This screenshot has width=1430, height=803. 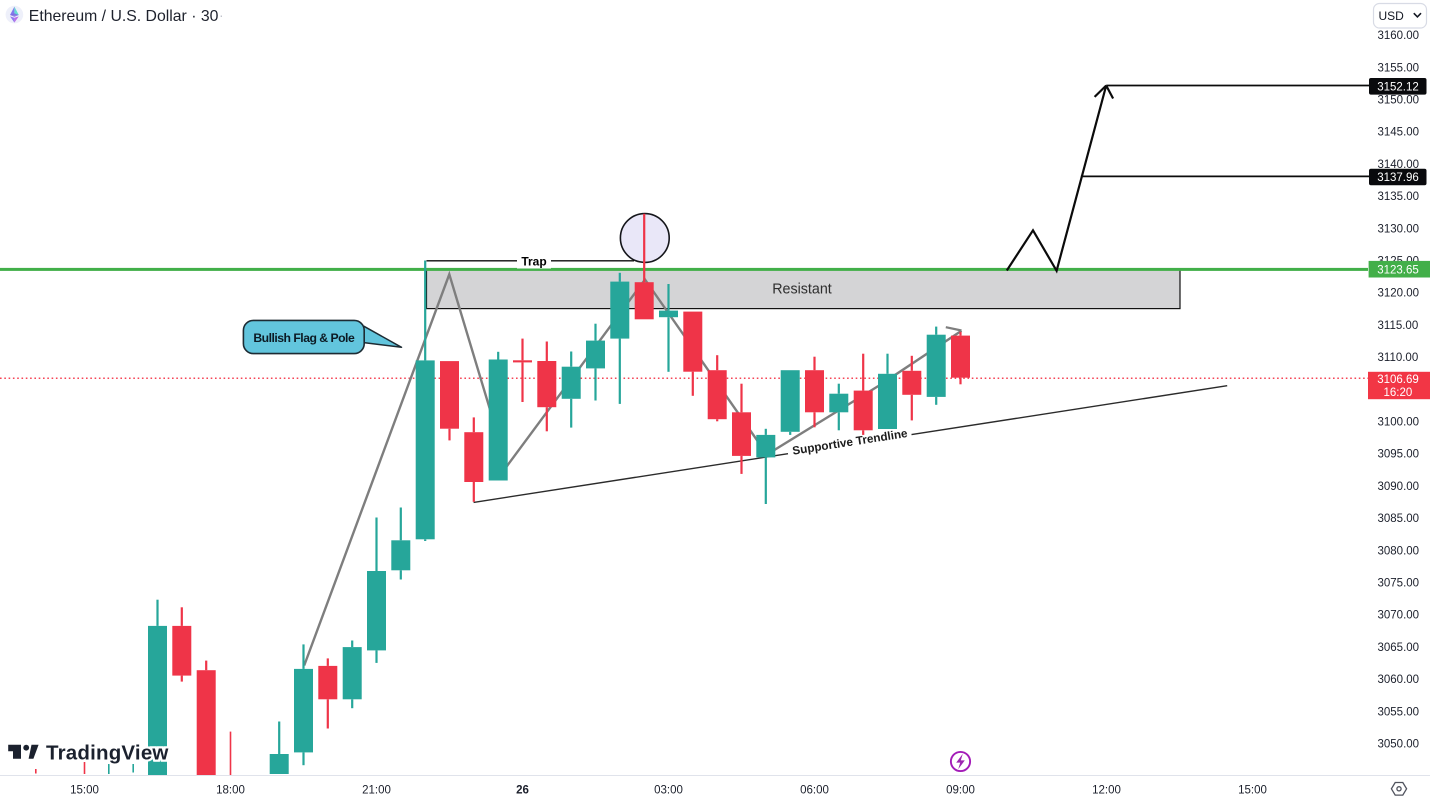 I want to click on svg-text: 3106.69, so click(x=1398, y=380).